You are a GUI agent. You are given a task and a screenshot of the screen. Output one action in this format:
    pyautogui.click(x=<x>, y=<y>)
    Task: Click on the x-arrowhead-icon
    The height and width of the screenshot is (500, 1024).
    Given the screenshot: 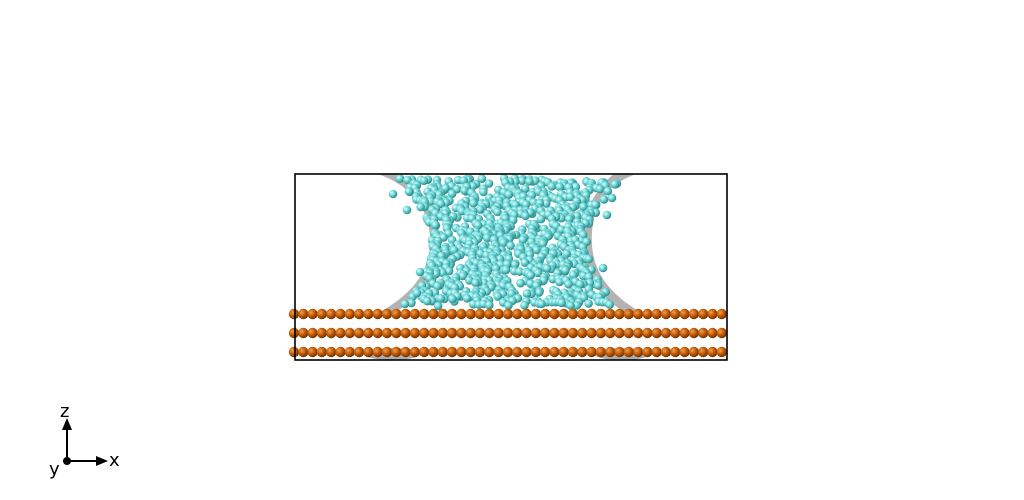 What is the action you would take?
    pyautogui.click(x=102, y=461)
    